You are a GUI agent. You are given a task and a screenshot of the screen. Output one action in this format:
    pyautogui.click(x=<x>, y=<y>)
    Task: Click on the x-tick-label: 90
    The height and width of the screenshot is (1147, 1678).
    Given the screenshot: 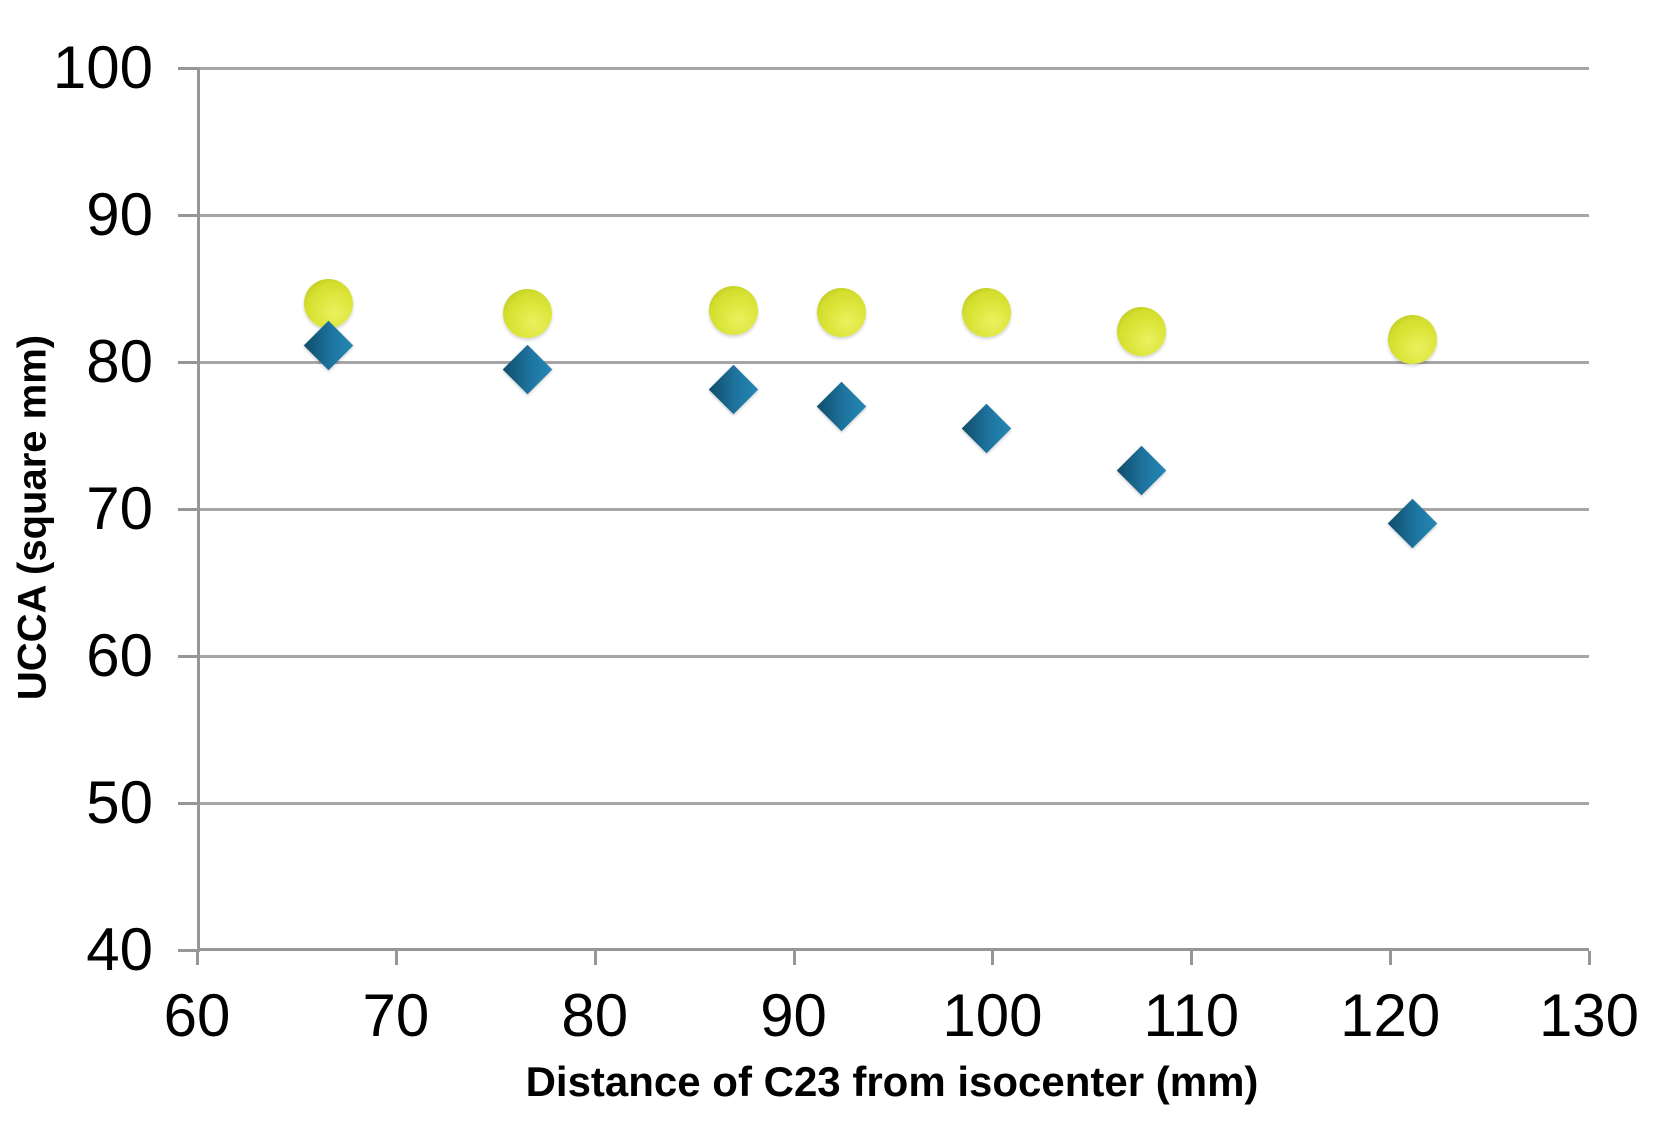 What is the action you would take?
    pyautogui.click(x=793, y=1015)
    